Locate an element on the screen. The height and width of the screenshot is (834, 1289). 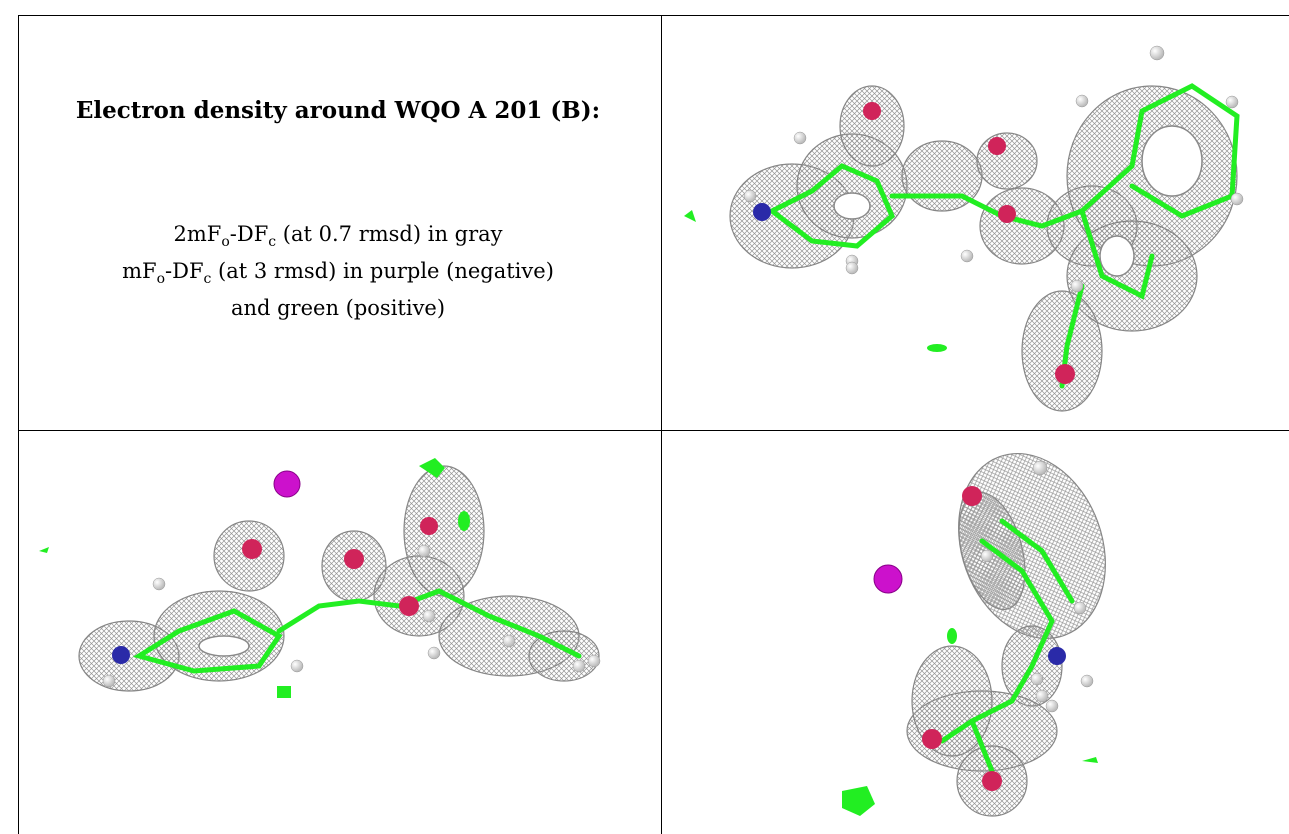
figure-title: Electron density around WQO A 201 (B): is located at coordinates (338, 110).